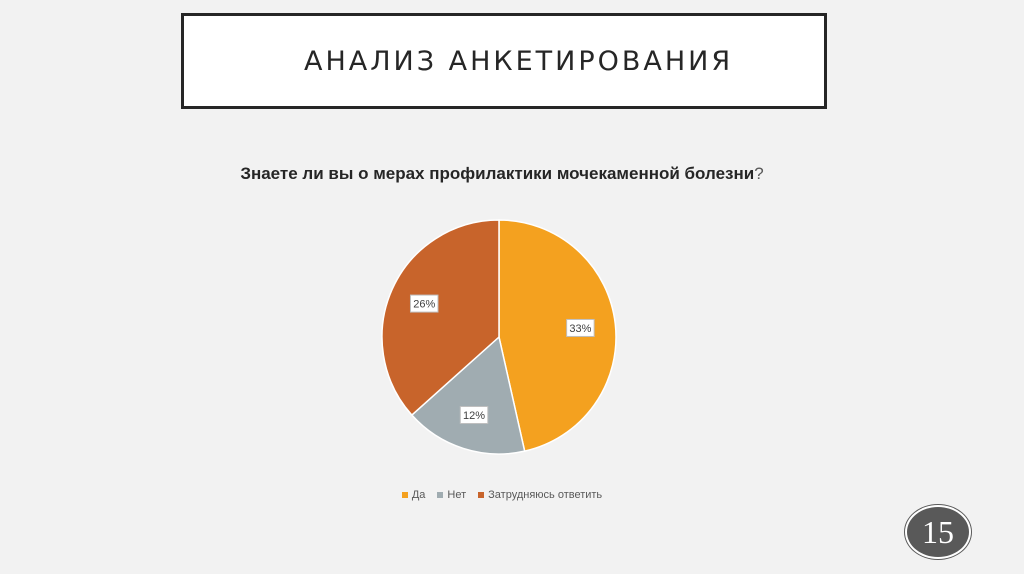  Describe the element at coordinates (759, 173) in the screenshot. I see `chart-title-suffix: ?` at that location.